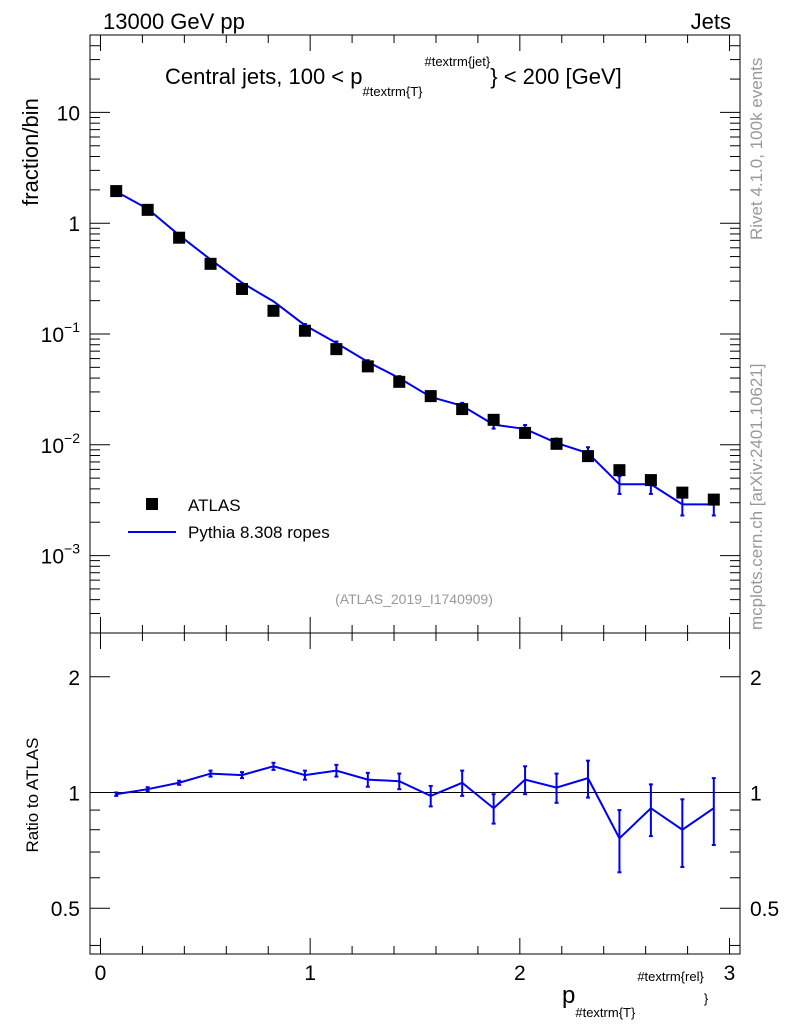  Describe the element at coordinates (393, 91) in the screenshot. I see `plot-title-sub: #textrm{T}` at that location.